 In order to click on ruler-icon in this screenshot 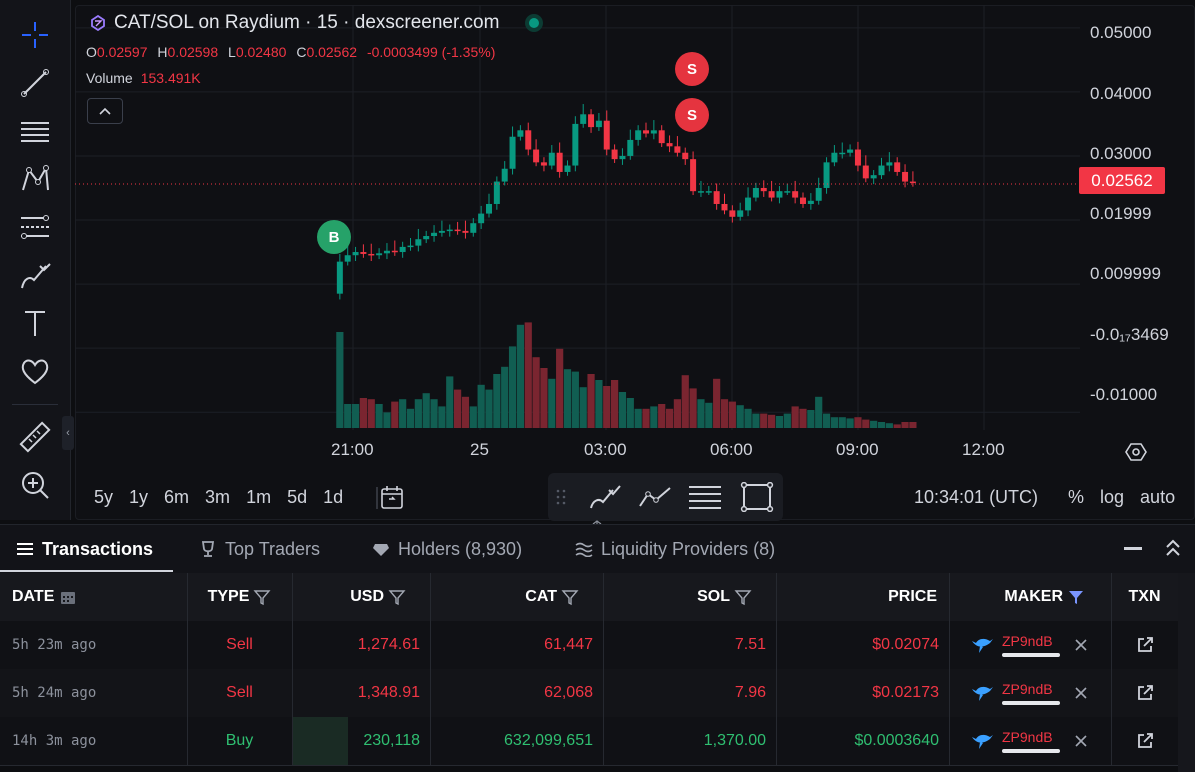, I will do `click(35, 437)`.